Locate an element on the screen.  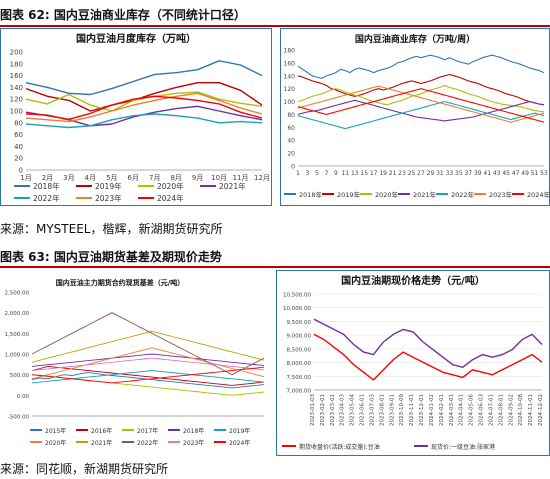
y-tick-label: -500.00 is located at coordinates (19, 418).